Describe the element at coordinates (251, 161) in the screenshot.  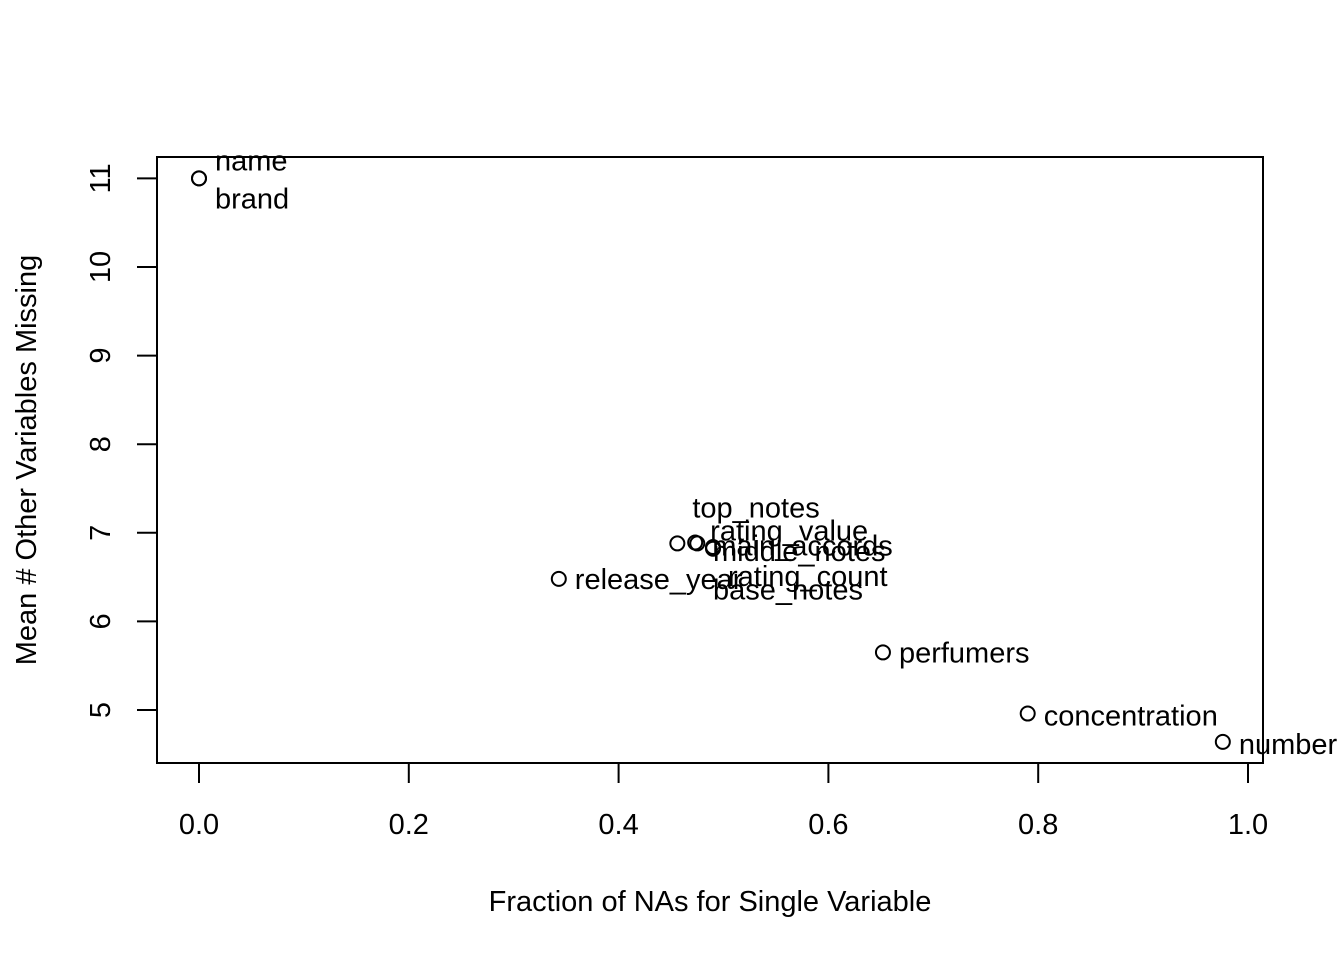
I see `point-label: name` at that location.